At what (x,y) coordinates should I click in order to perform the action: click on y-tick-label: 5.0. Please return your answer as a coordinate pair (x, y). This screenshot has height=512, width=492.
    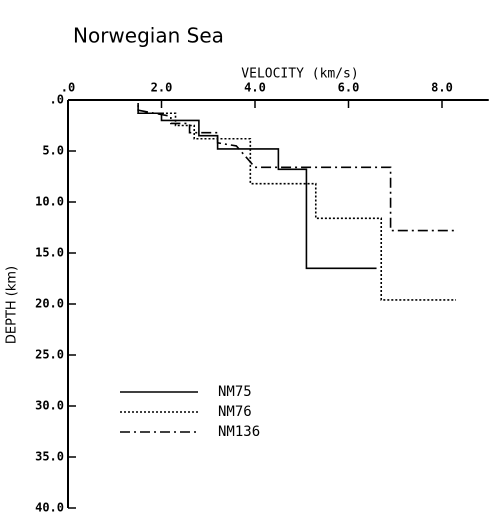
    Looking at the image, I should click on (53, 151).